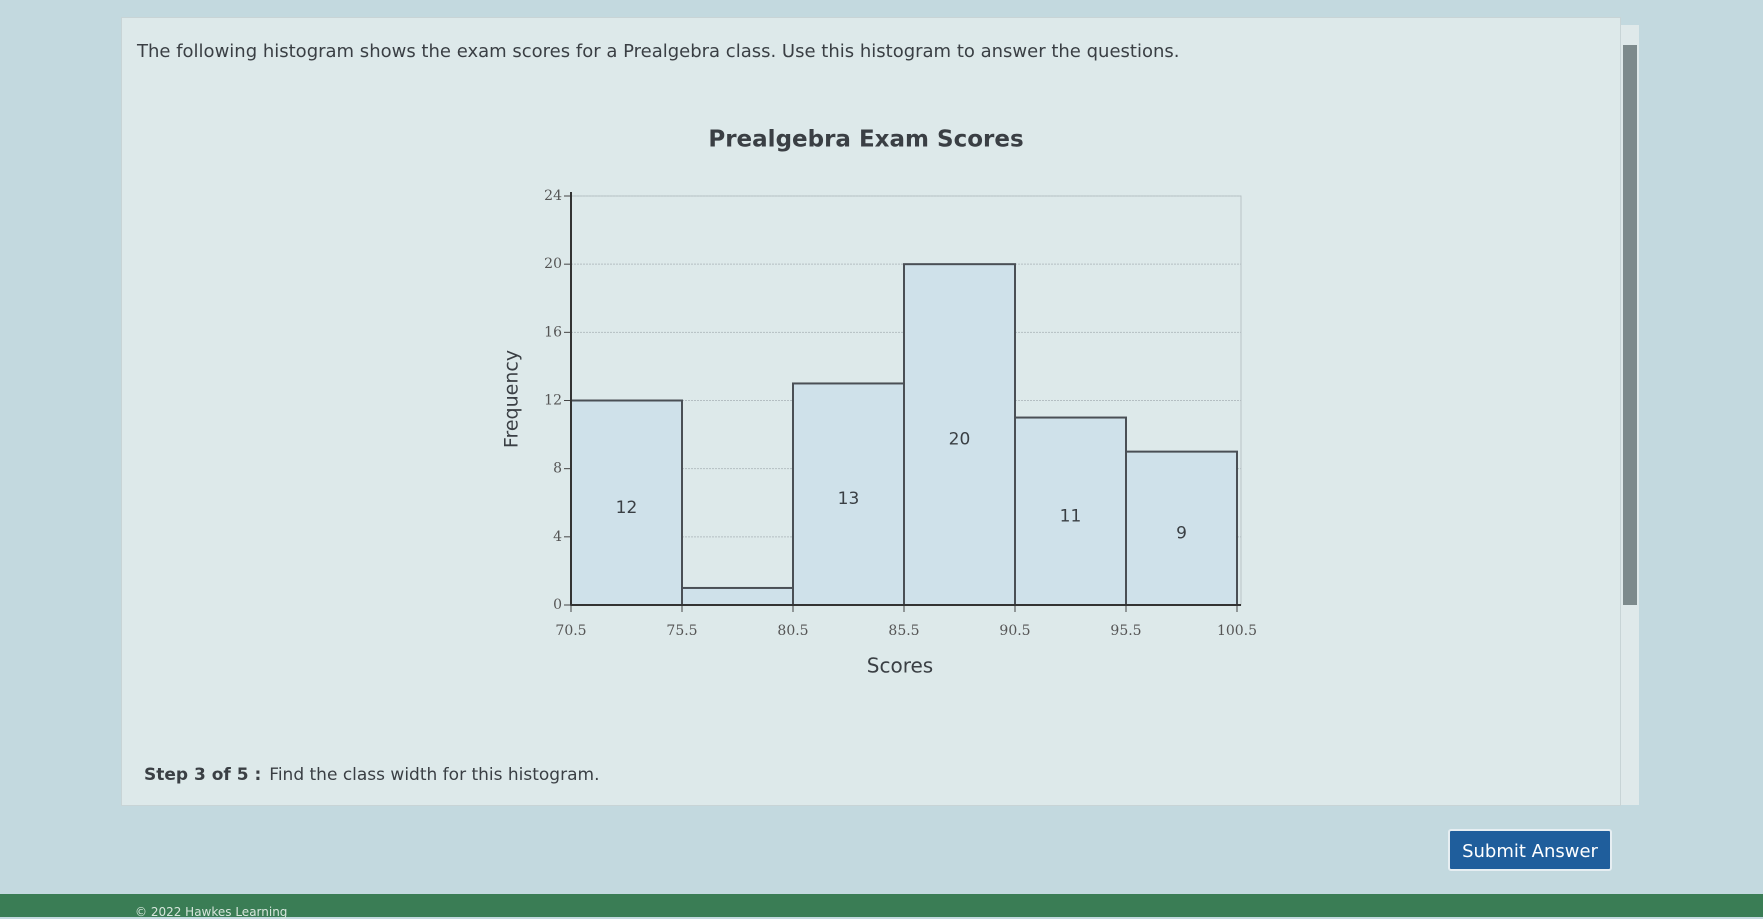  Describe the element at coordinates (512, 399) in the screenshot. I see `y-axis-label: Frequency` at that location.